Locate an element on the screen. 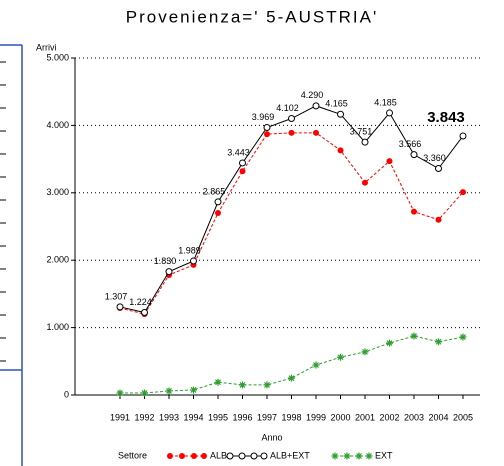  y-tick-label: 1.000 is located at coordinates (57, 327).